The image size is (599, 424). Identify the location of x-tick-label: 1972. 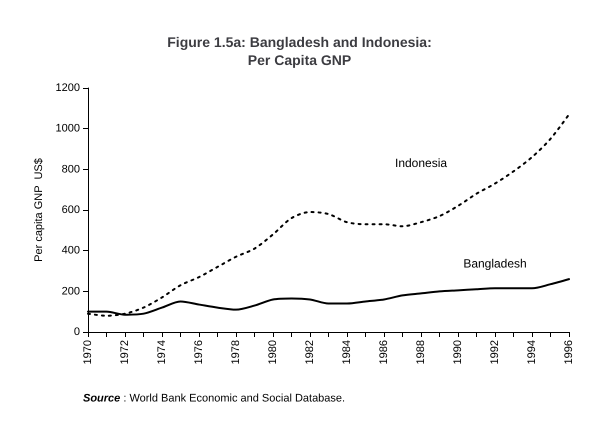
(125, 352).